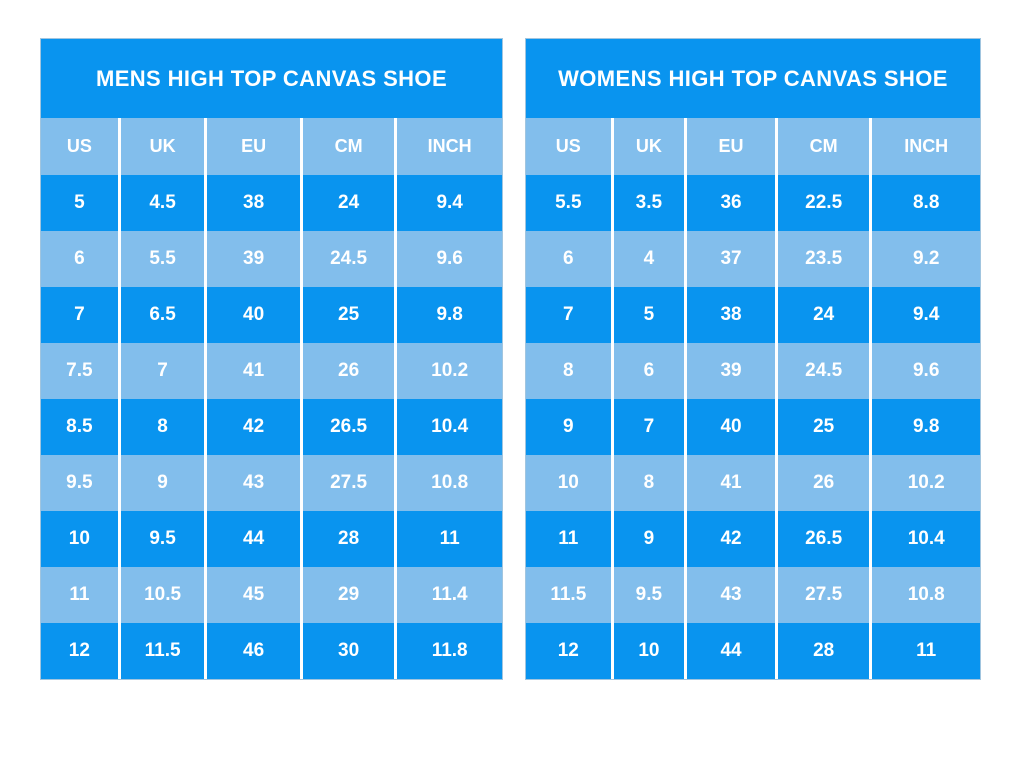 This screenshot has height=767, width=1024. I want to click on size-cell: 37, so click(732, 259).